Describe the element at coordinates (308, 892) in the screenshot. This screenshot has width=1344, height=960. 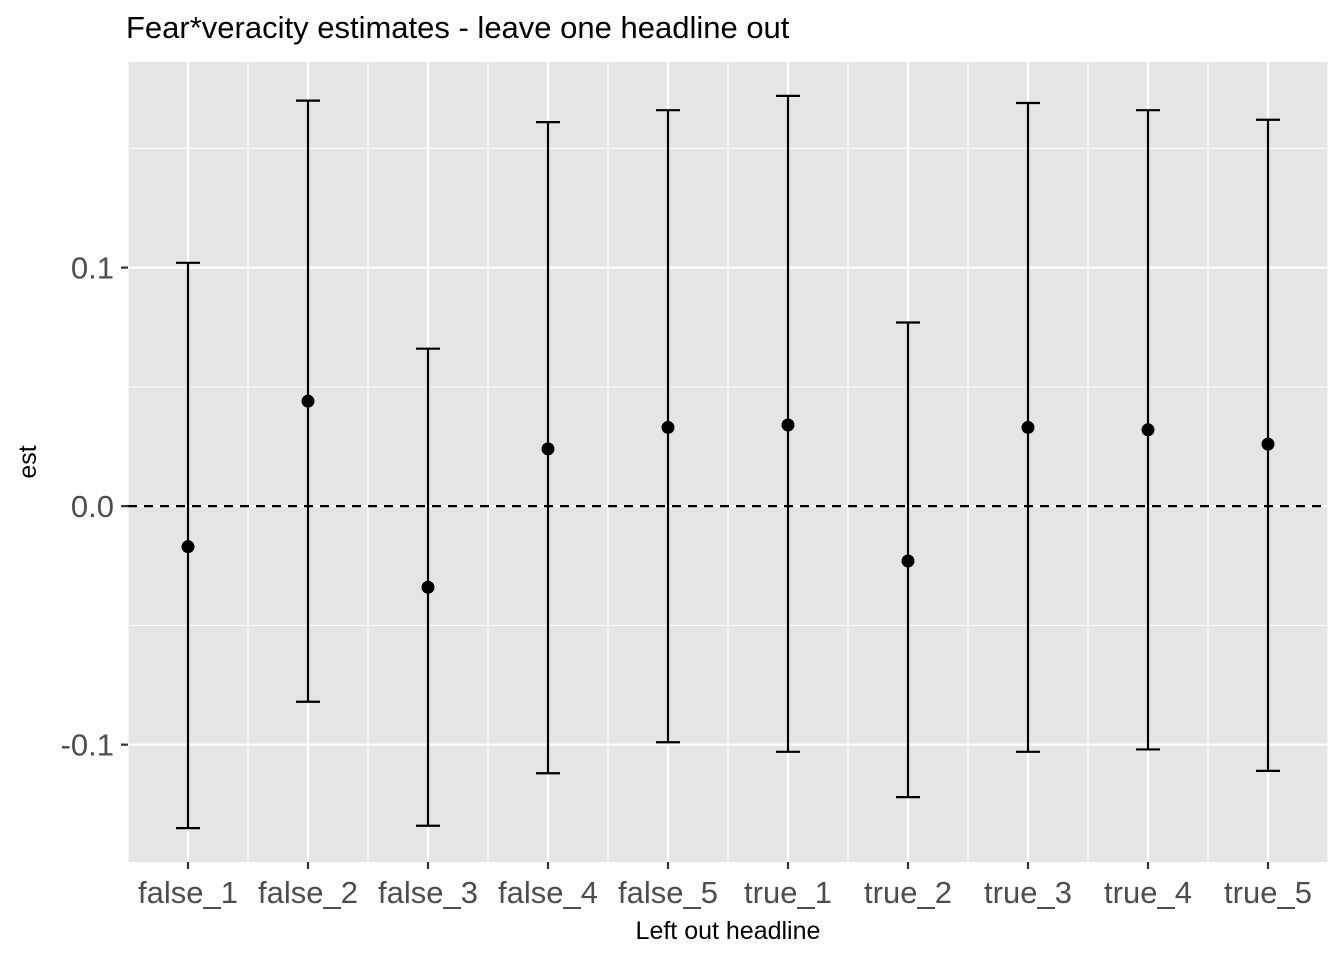
I see `x-tick-label: false_2` at that location.